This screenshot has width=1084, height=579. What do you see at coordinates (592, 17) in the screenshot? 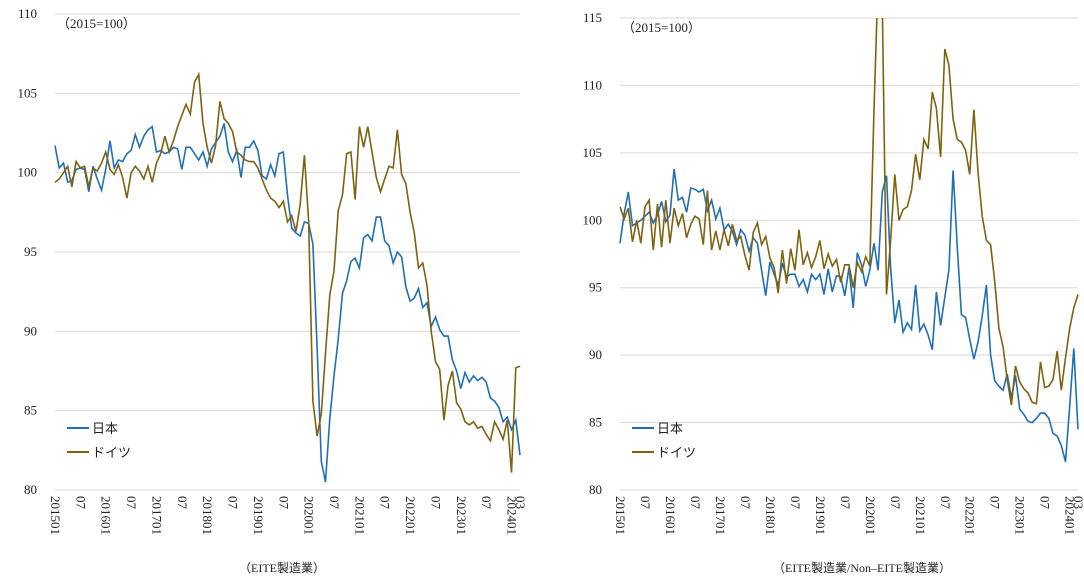
I see `y-tick-label: 115` at bounding box center [592, 17].